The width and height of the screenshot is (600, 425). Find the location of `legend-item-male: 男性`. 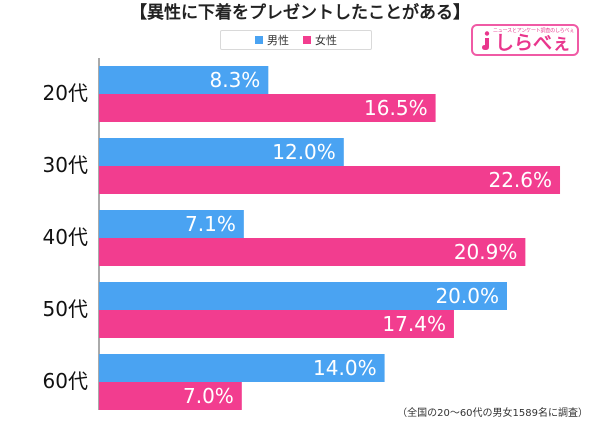

legend-item-male: 男性 is located at coordinates (272, 40).